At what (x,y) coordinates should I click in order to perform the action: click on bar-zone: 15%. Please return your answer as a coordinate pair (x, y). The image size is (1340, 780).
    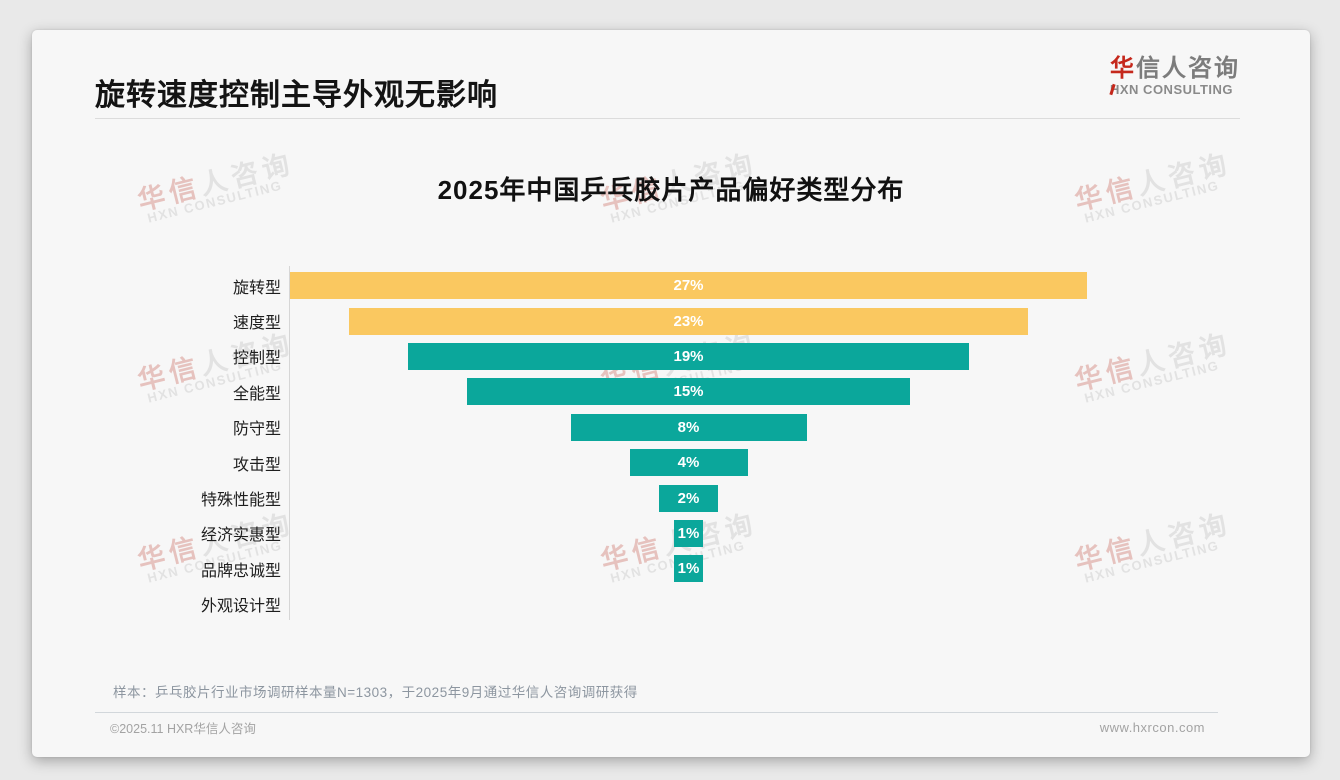
    Looking at the image, I should click on (688, 392).